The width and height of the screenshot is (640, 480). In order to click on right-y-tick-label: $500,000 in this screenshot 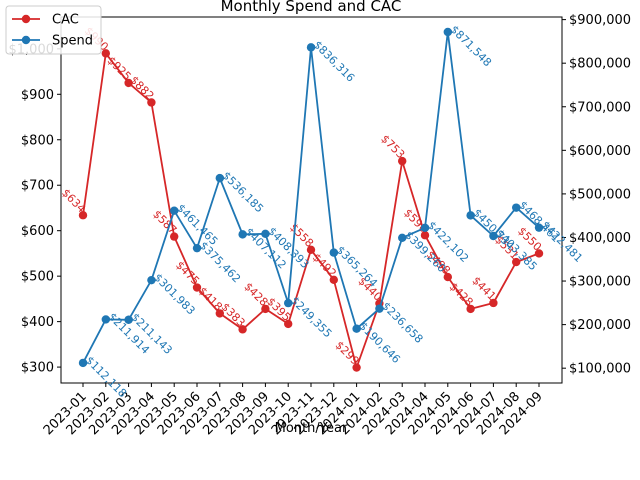, I will do `click(600, 194)`.